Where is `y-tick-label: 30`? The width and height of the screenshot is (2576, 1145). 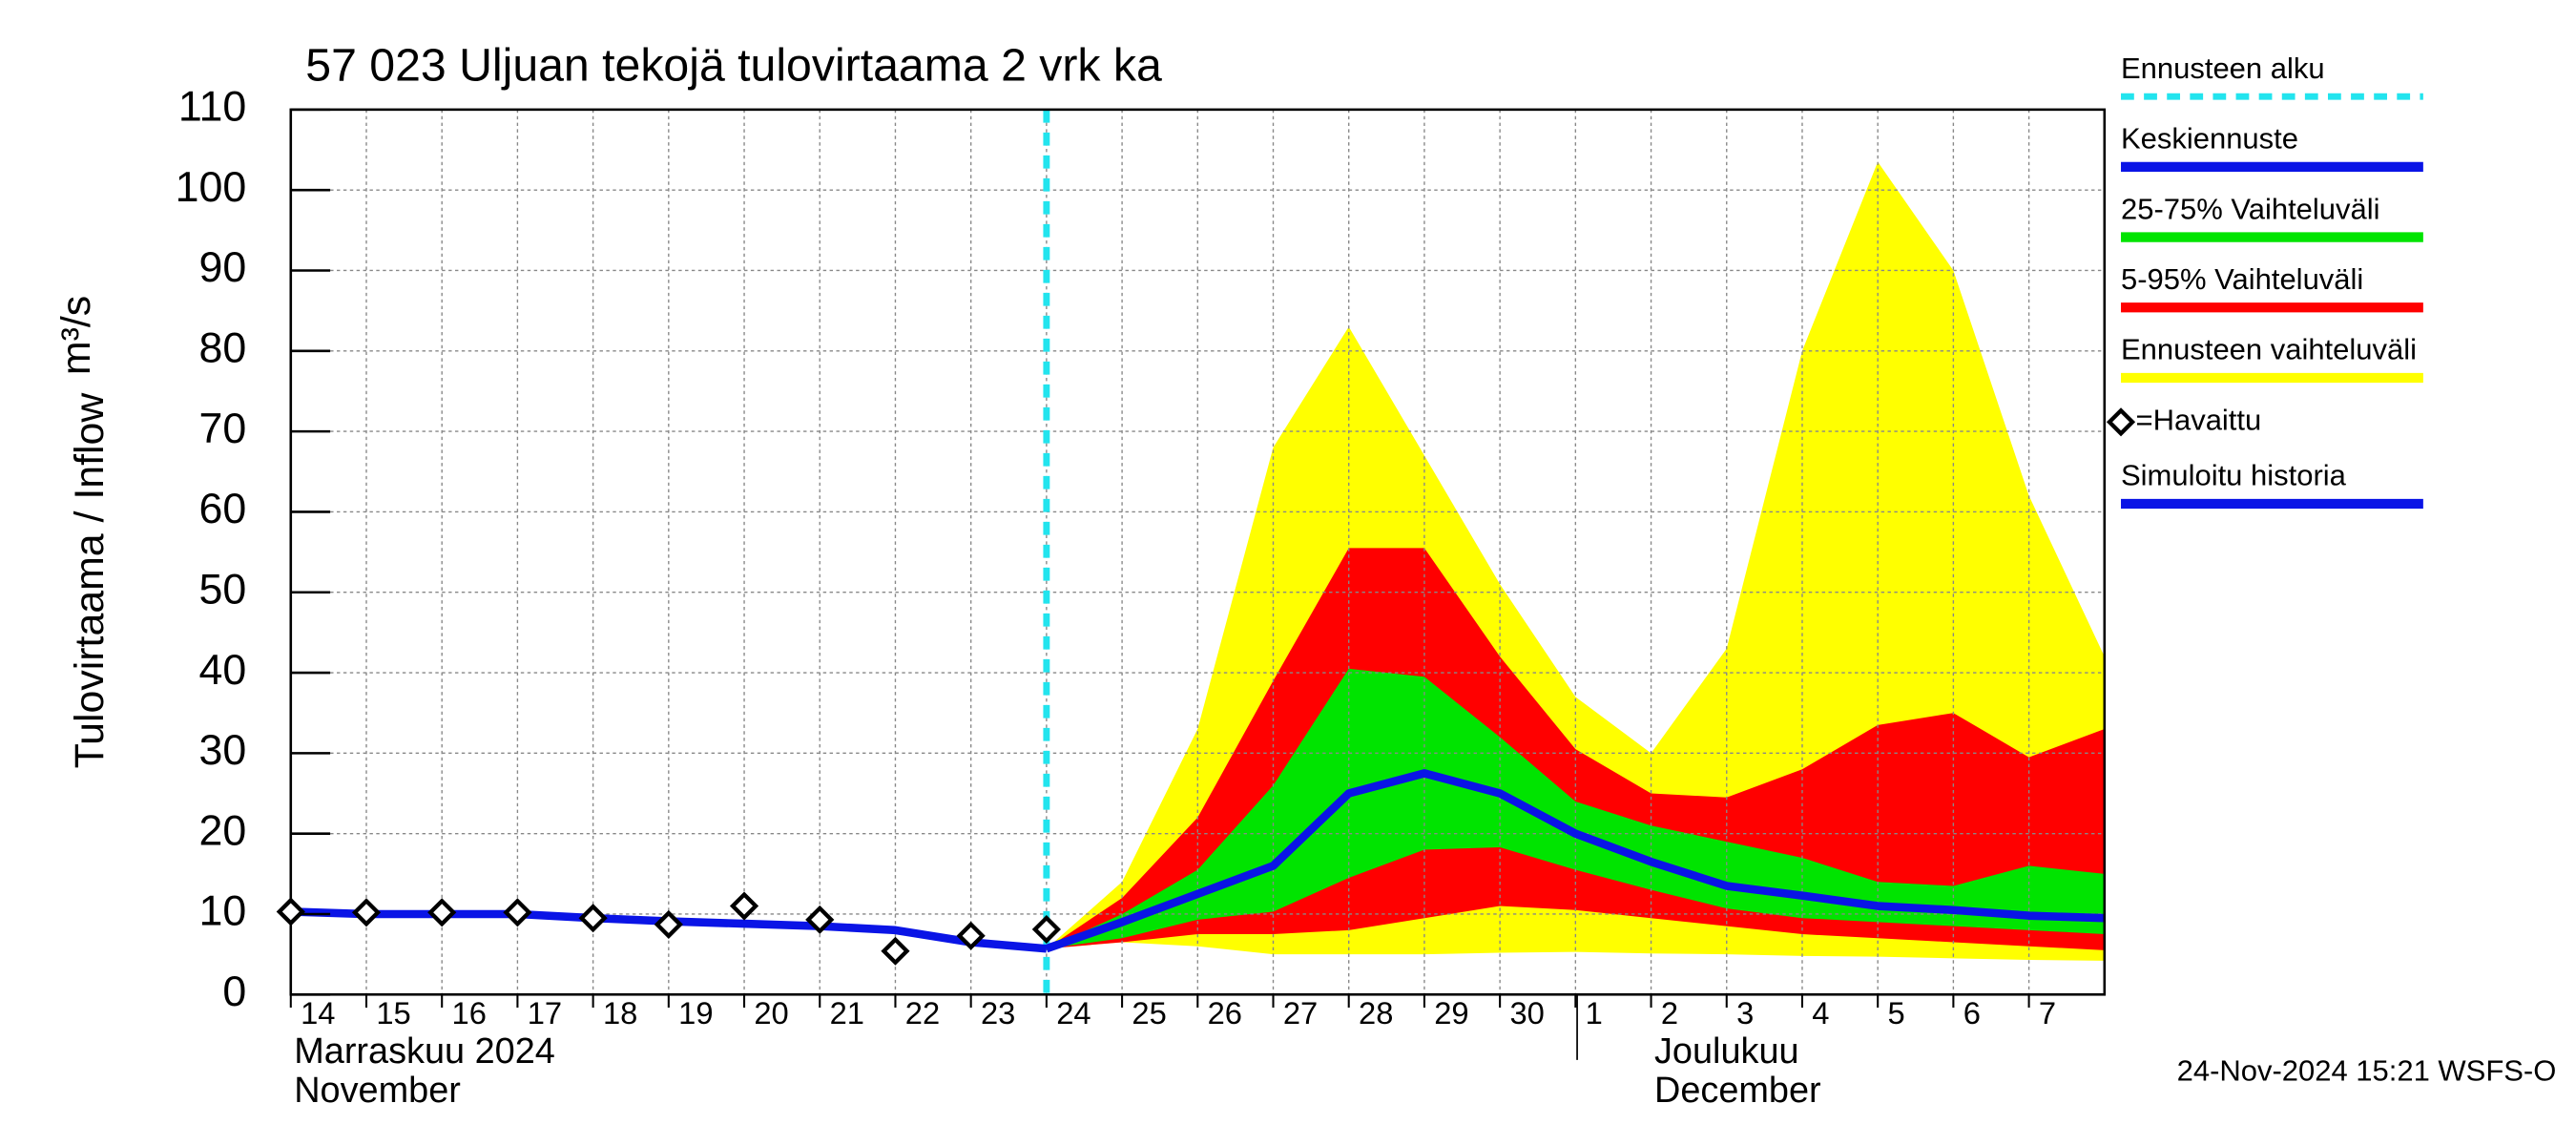 y-tick-label: 30 is located at coordinates (223, 750).